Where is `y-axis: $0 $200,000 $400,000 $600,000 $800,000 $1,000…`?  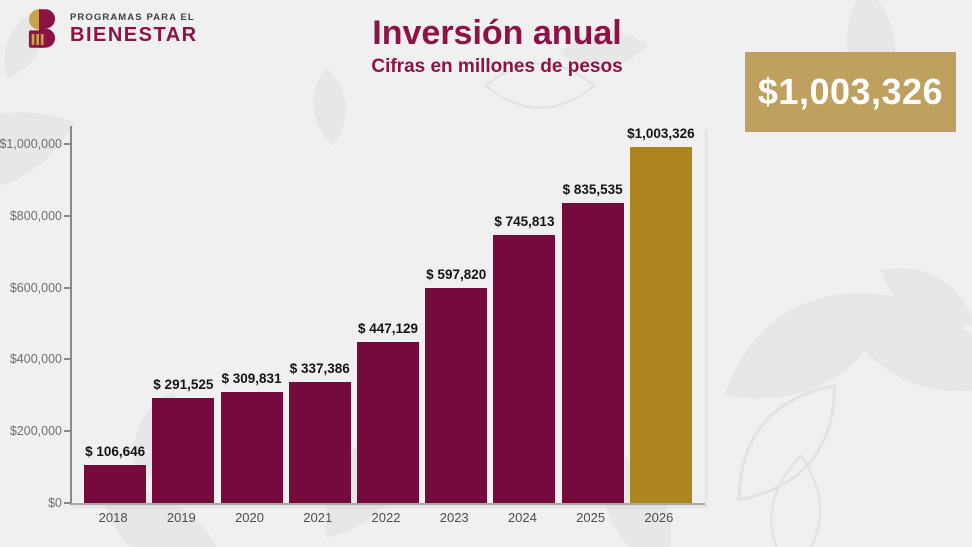
y-axis: $0 $200,000 $400,000 $600,000 $800,000 $1,000… is located at coordinates (31, 318).